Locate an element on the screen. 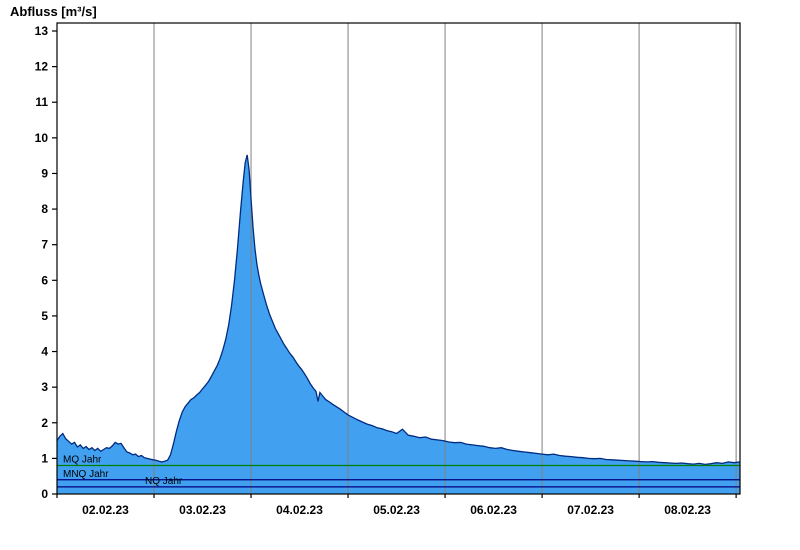 The height and width of the screenshot is (550, 800). x-tick-label: 03.02.23 is located at coordinates (202, 510).